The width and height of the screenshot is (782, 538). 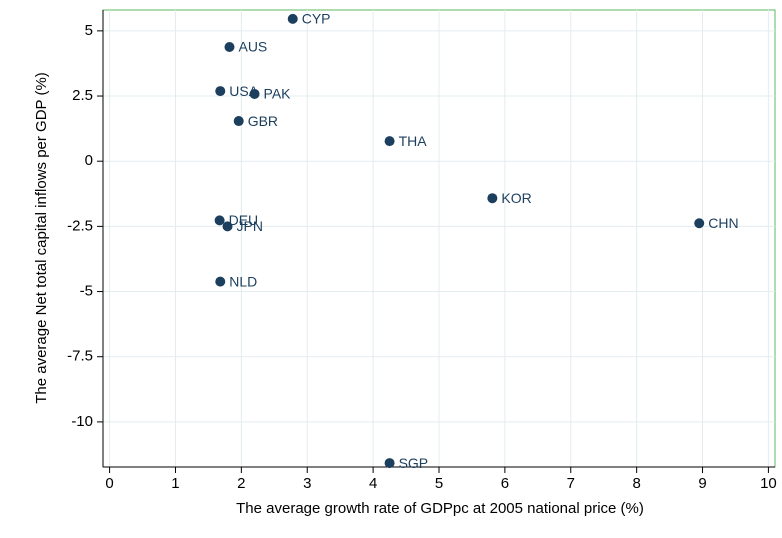 What do you see at coordinates (175, 483) in the screenshot?
I see `x-tick-label: 1` at bounding box center [175, 483].